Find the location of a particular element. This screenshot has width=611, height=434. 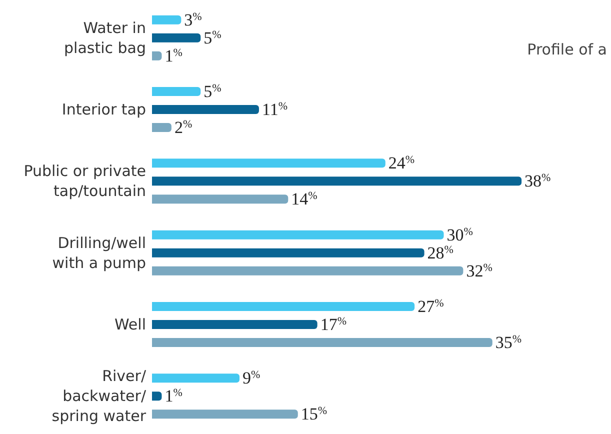

y-tick-label: Interior tap is located at coordinates (104, 109).